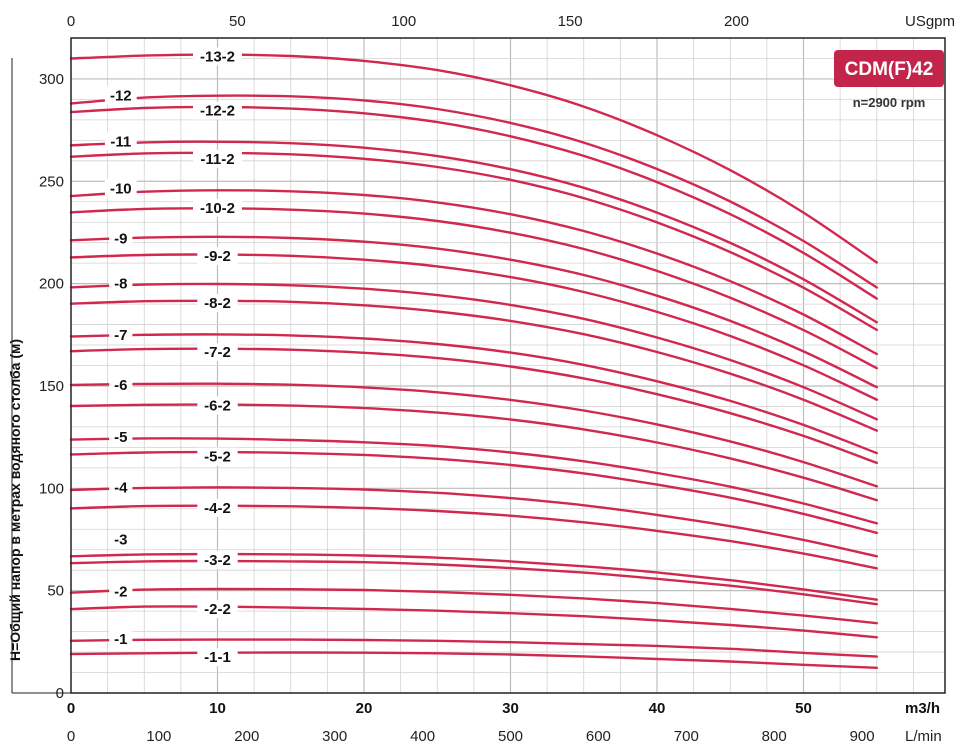 The width and height of the screenshot is (973, 753). Describe the element at coordinates (736, 21) in the screenshot. I see `x-tick-label-usgpm: 200` at that location.